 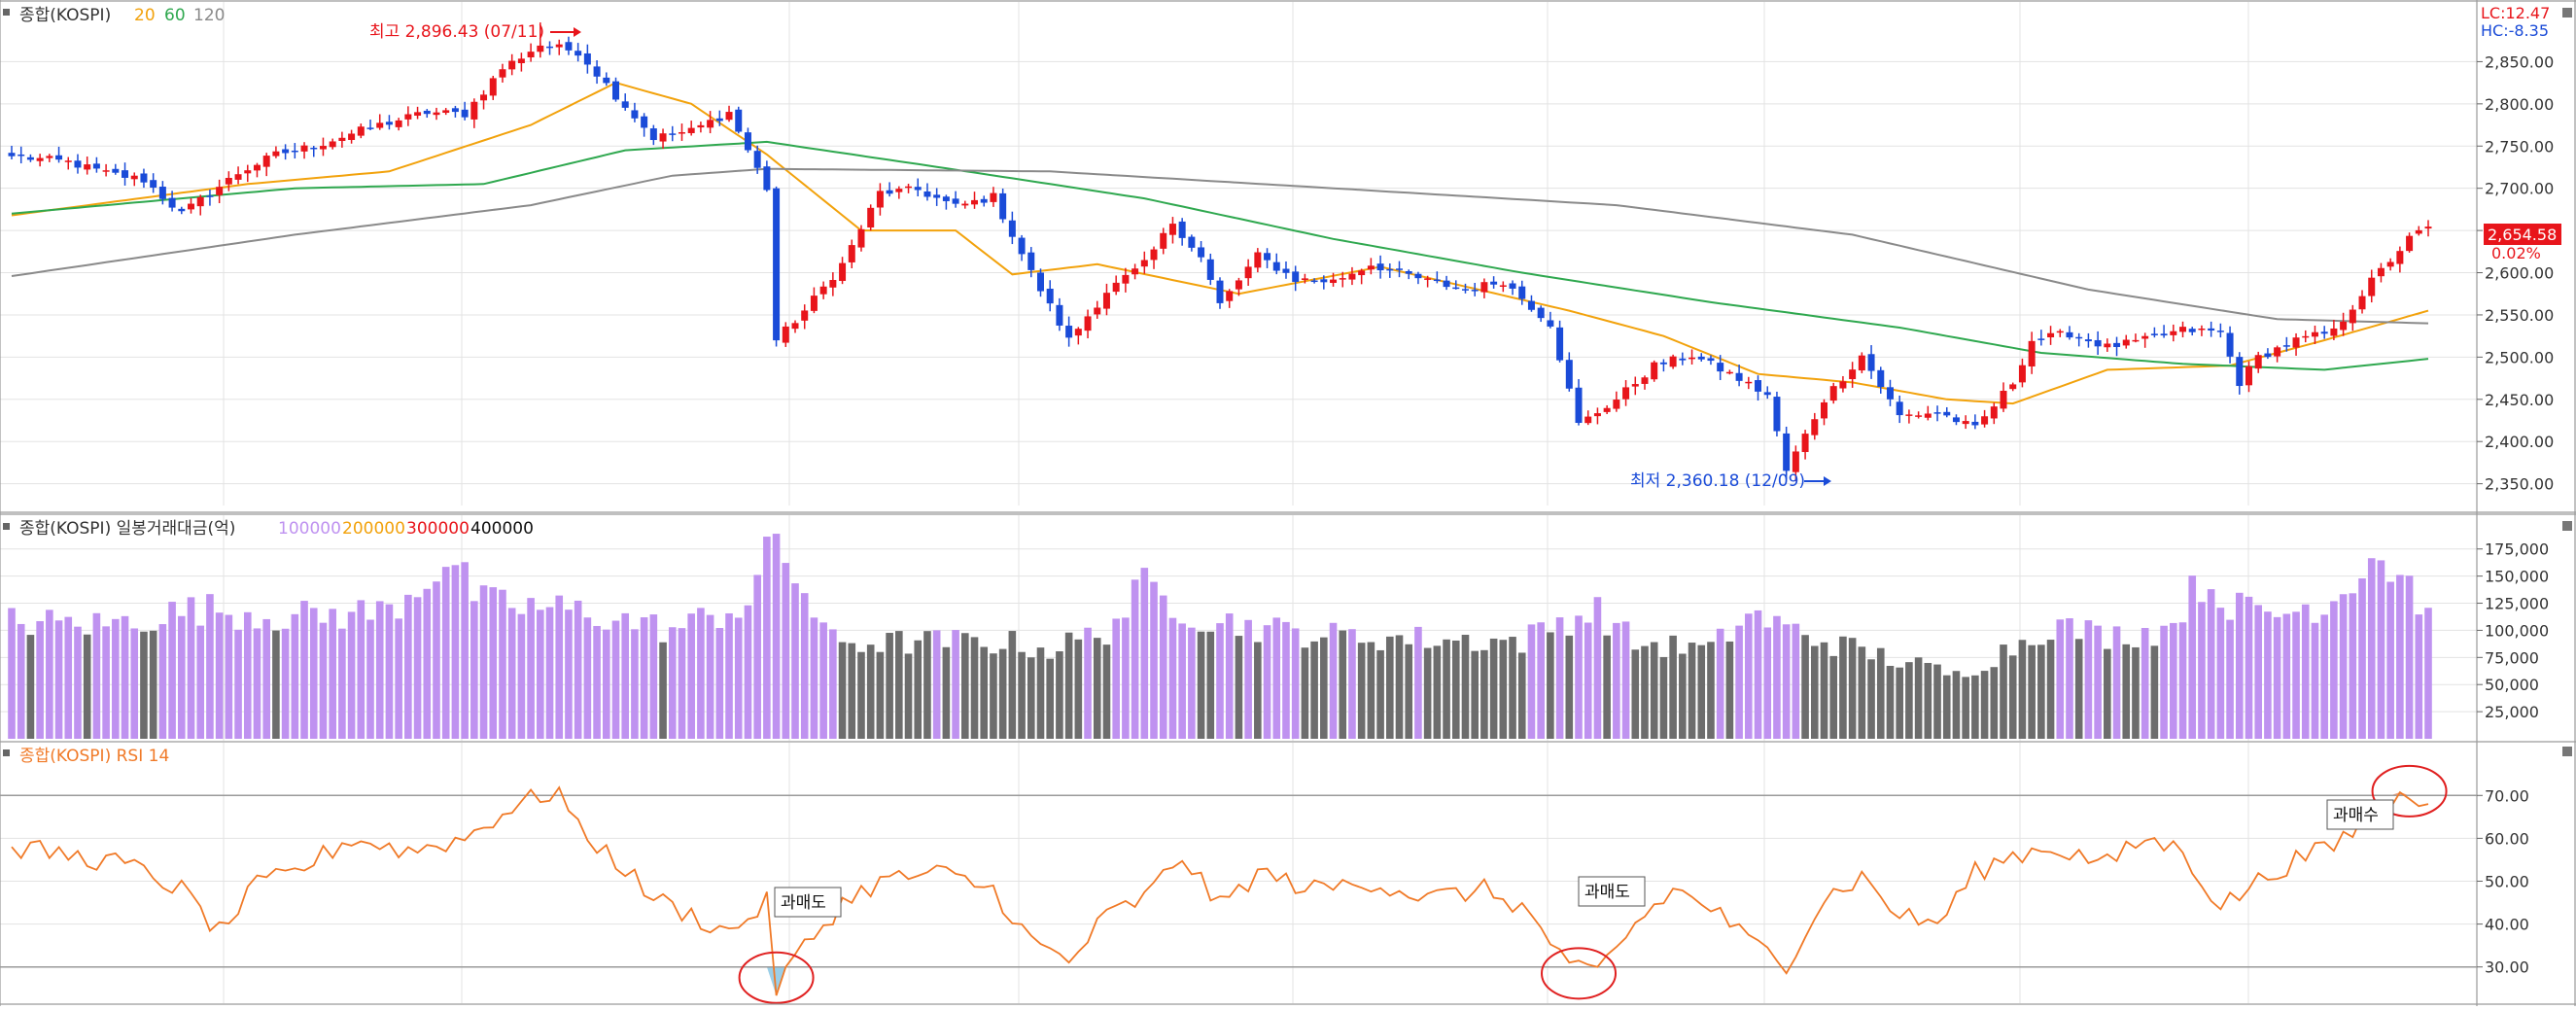 What do you see at coordinates (2507, 838) in the screenshot?
I see `rsi-tick-label: 60.00` at bounding box center [2507, 838].